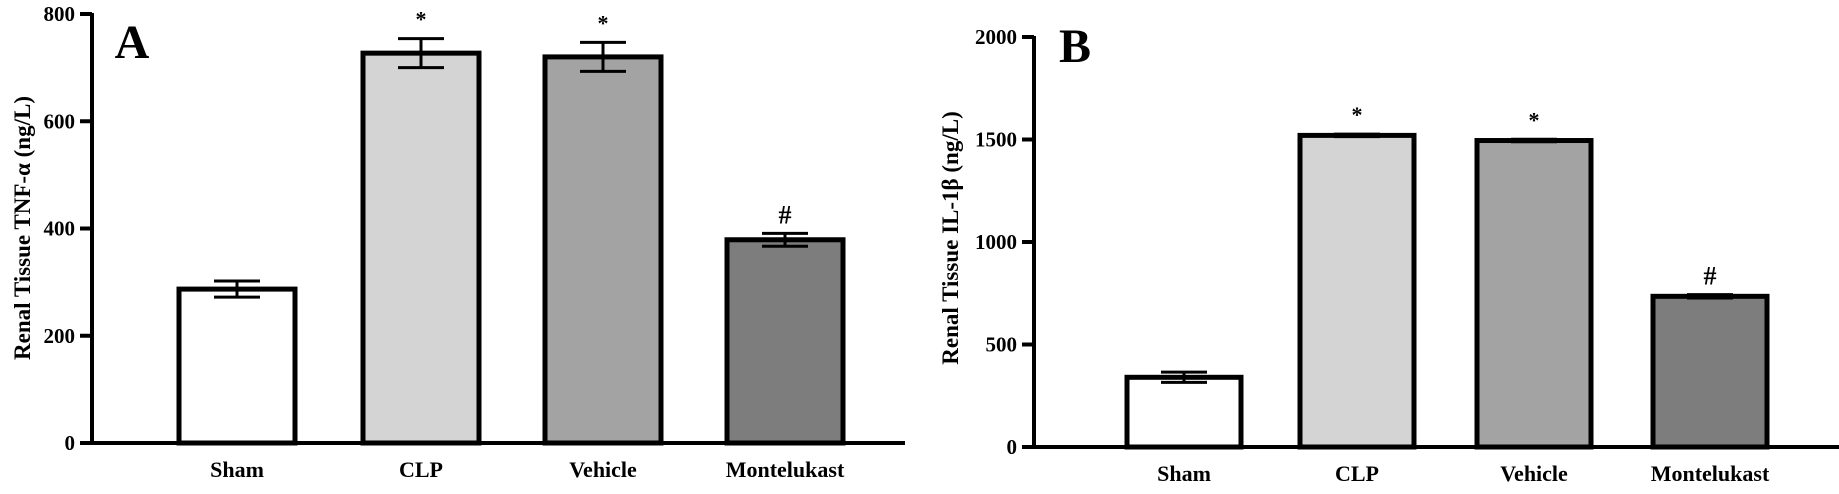 The image size is (1839, 494). What do you see at coordinates (996, 37) in the screenshot?
I see `y-tick-label: 2000` at bounding box center [996, 37].